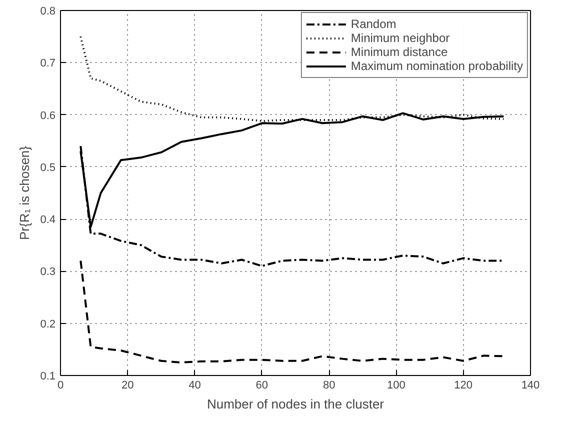  I want to click on y-axis-title: Pr{R₁ is chosen}, so click(24, 192).